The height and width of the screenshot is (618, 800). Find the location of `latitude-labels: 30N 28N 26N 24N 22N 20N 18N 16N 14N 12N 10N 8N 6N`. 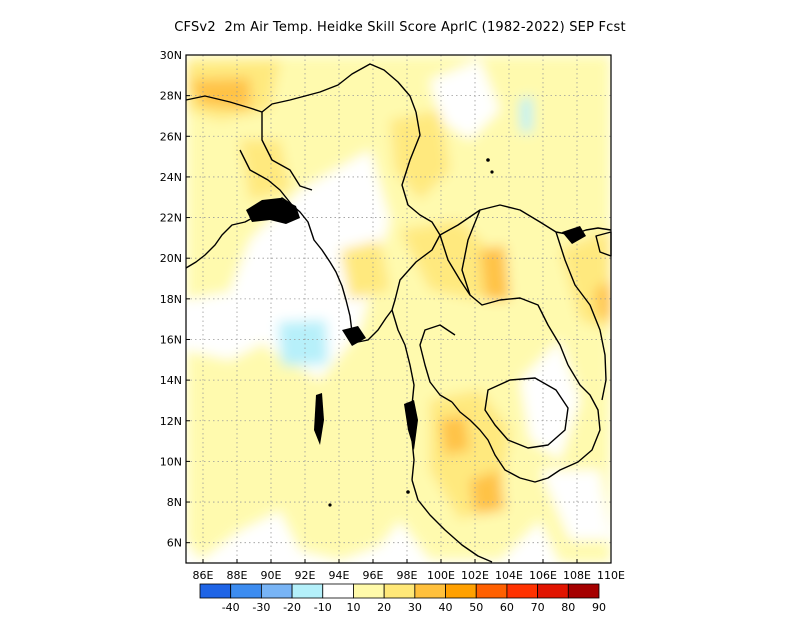

latitude-labels: 30N 28N 26N 24N 22N 20N 18N 16N 14N 12N 10N 8N 6N is located at coordinates (175, 299).